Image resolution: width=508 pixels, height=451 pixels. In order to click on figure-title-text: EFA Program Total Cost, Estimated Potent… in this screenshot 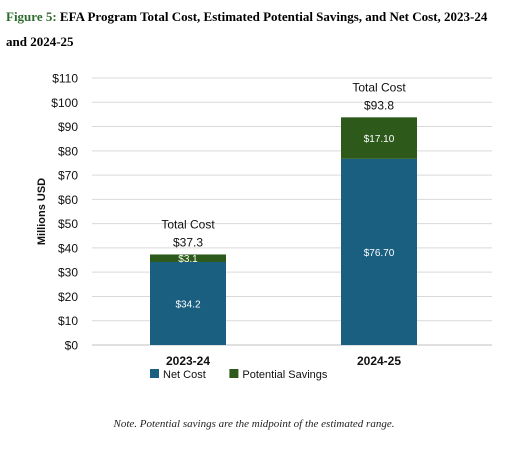, I will do `click(247, 29)`.